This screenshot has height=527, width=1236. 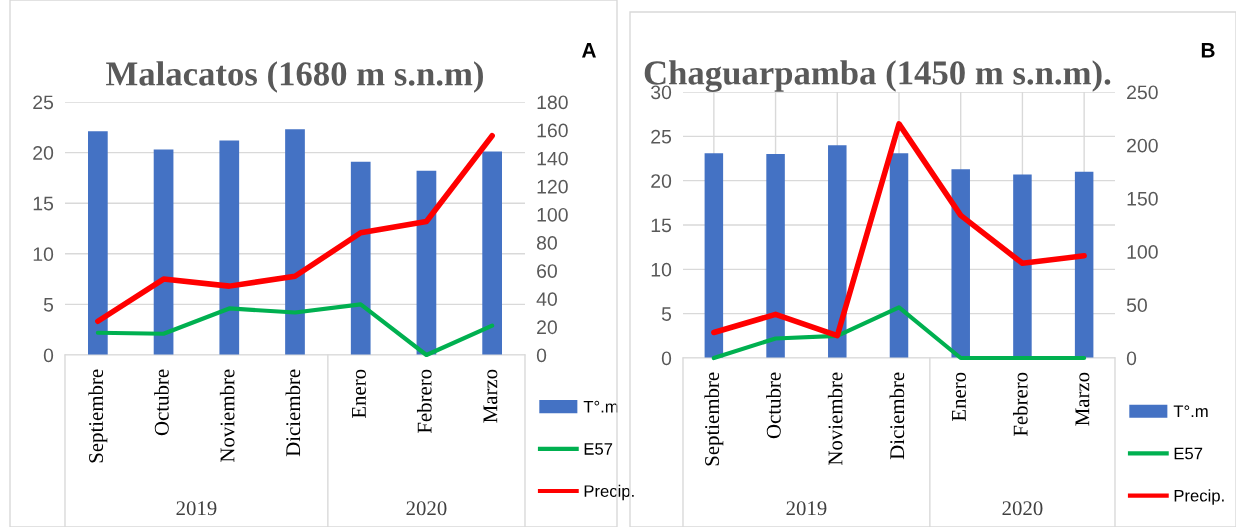 What do you see at coordinates (1142, 198) in the screenshot?
I see `y2-tick-label: 150` at bounding box center [1142, 198].